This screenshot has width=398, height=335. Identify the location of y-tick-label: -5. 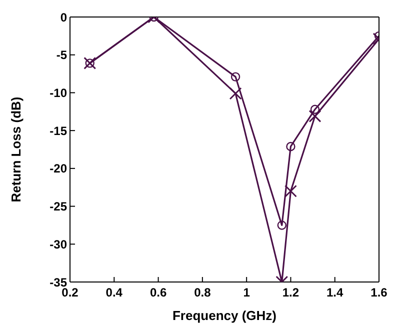
(62, 55).